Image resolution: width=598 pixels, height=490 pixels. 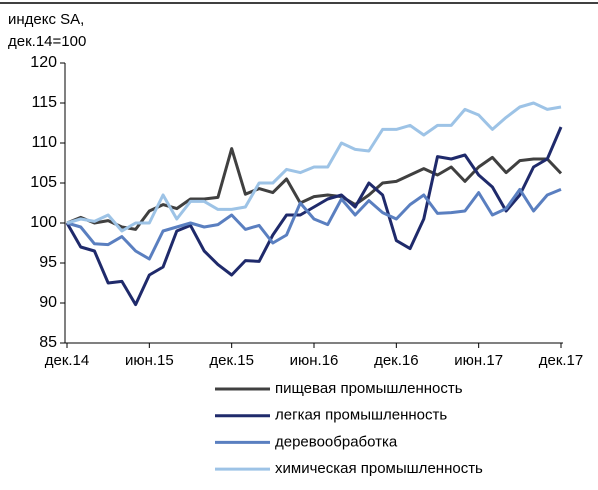 What do you see at coordinates (47, 41) in the screenshot?
I see `y-axis-label: дек.14=100` at bounding box center [47, 41].